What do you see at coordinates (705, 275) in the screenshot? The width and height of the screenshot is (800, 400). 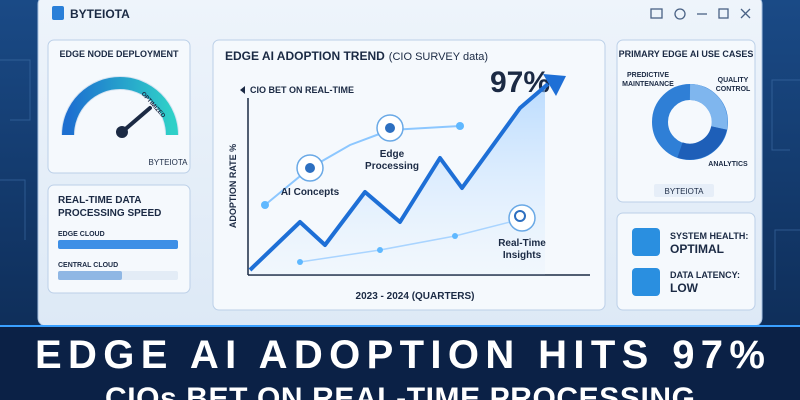 I see `status-label: DATA LATENCY:` at bounding box center [705, 275].